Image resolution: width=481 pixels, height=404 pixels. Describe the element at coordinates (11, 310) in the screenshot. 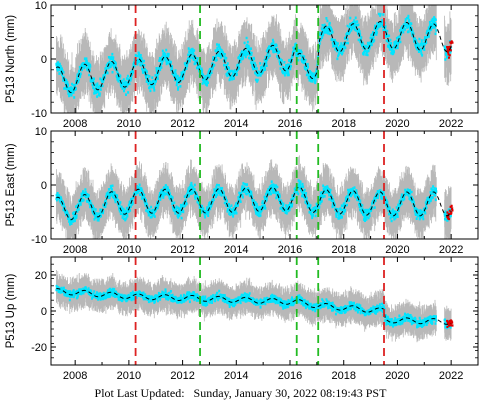

I see `y-axis-label: P513 Up (mm)` at that location.